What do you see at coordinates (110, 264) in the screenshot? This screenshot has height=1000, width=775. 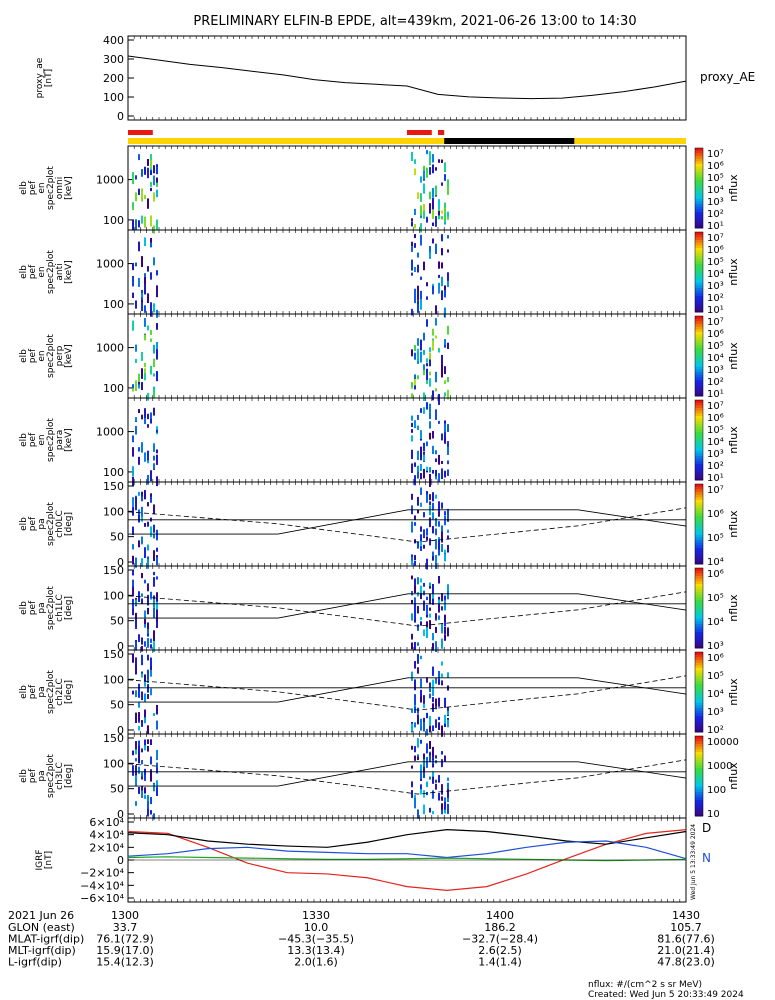 I see `y-tick-label: 1000` at bounding box center [110, 264].